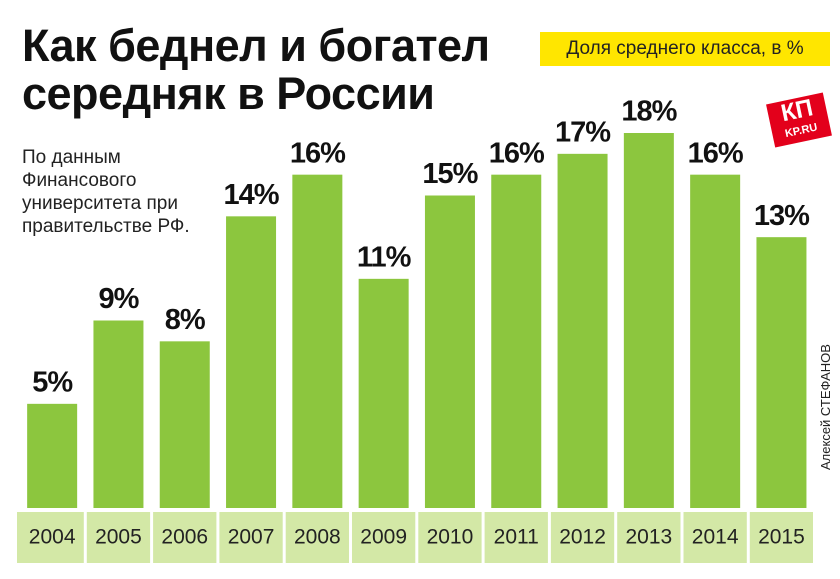 This screenshot has height=579, width=840. What do you see at coordinates (649, 112) in the screenshot?
I see `value-label: 18%` at bounding box center [649, 112].